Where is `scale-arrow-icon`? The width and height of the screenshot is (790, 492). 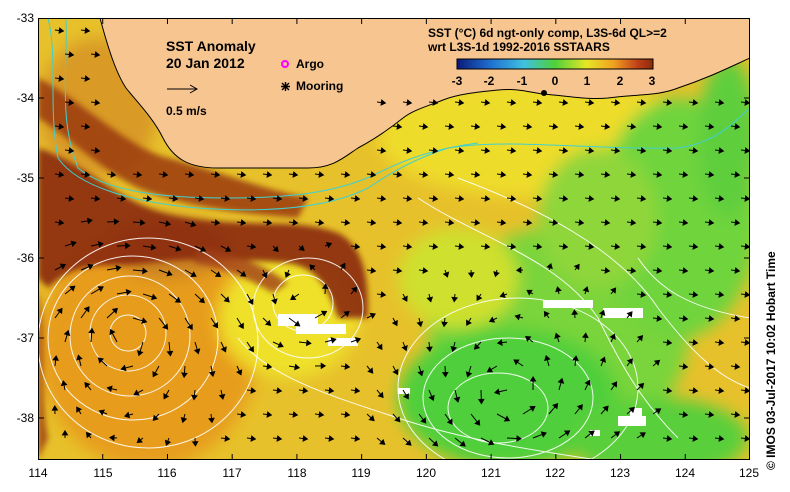
scale-arrow-icon is located at coordinates (183, 89).